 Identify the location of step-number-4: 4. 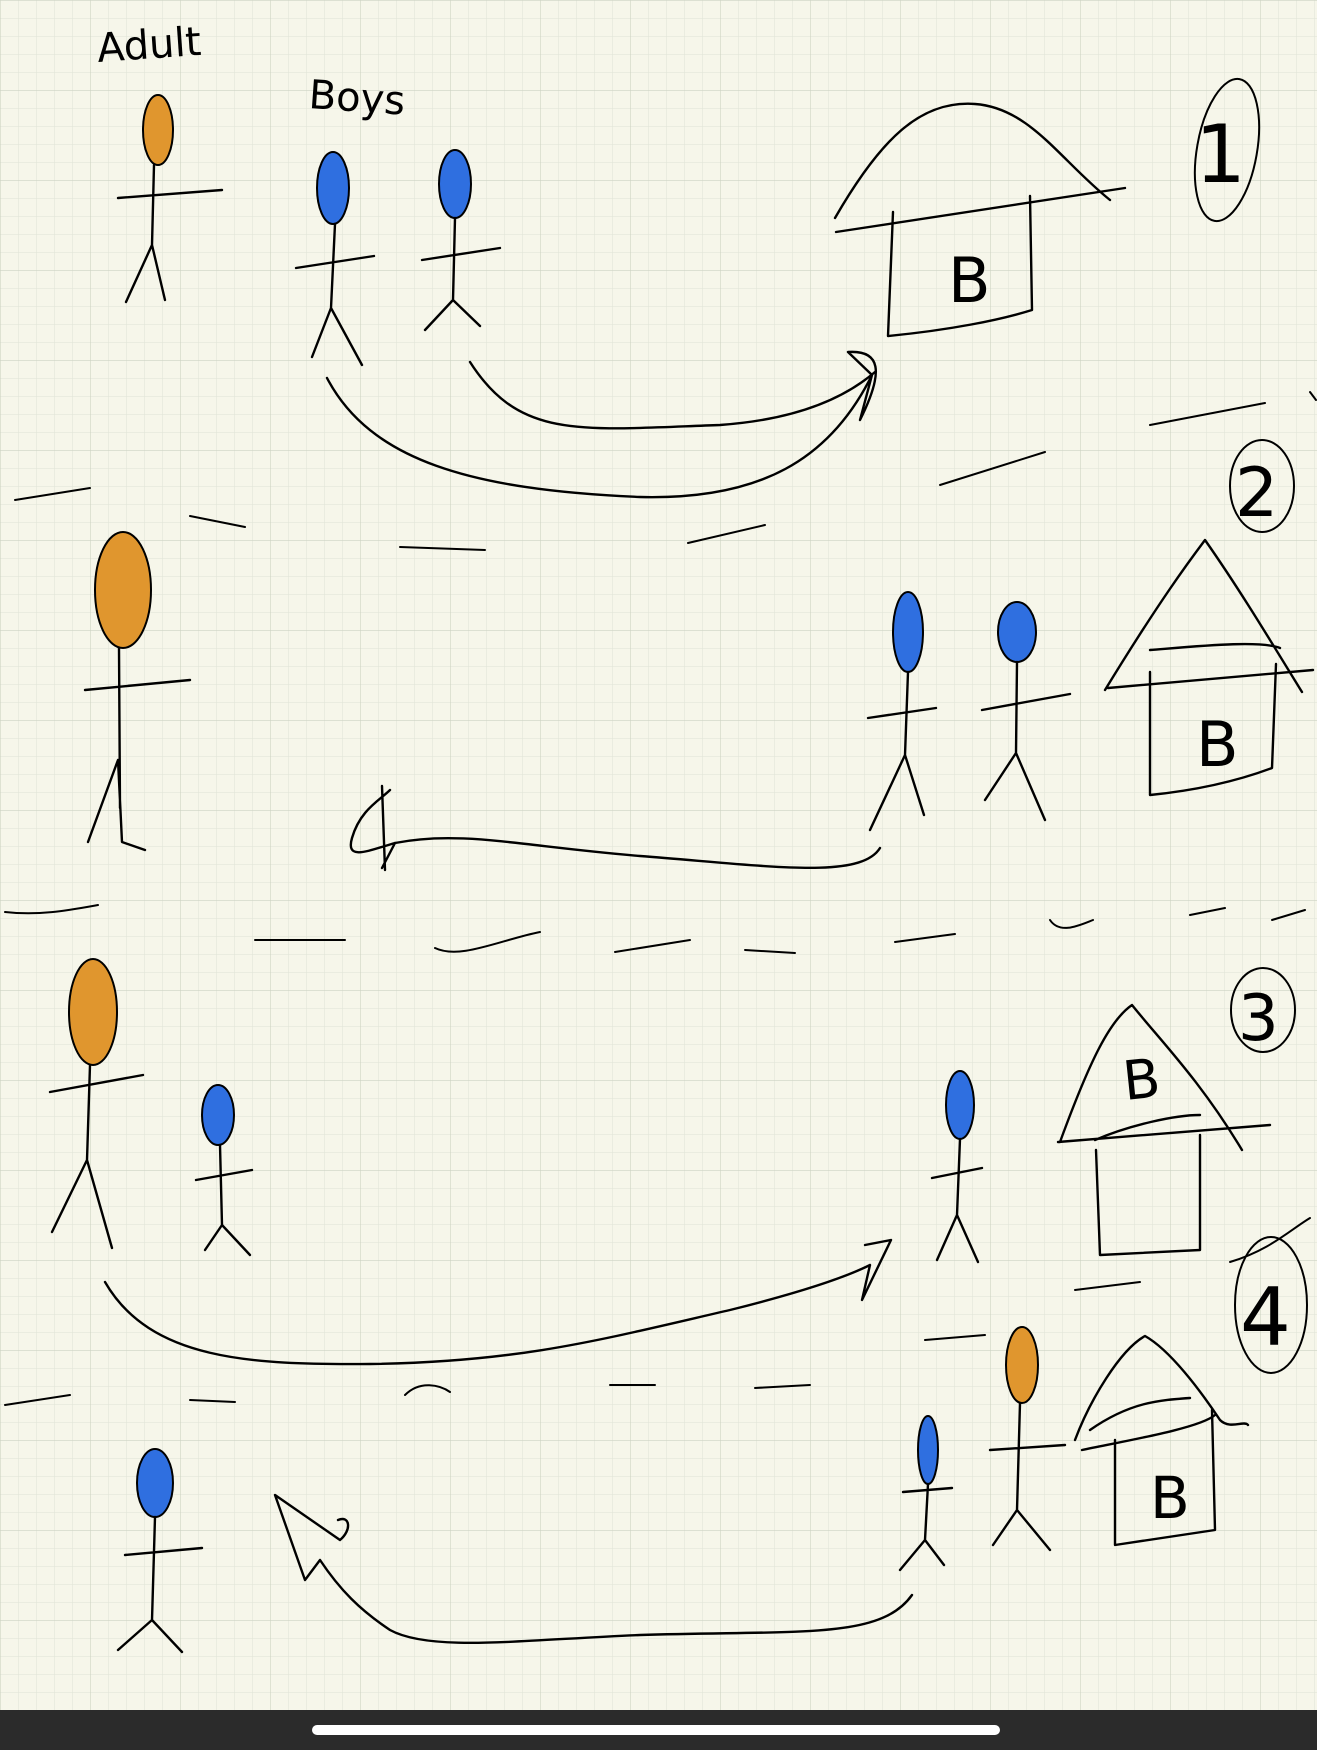
(1271, 1305).